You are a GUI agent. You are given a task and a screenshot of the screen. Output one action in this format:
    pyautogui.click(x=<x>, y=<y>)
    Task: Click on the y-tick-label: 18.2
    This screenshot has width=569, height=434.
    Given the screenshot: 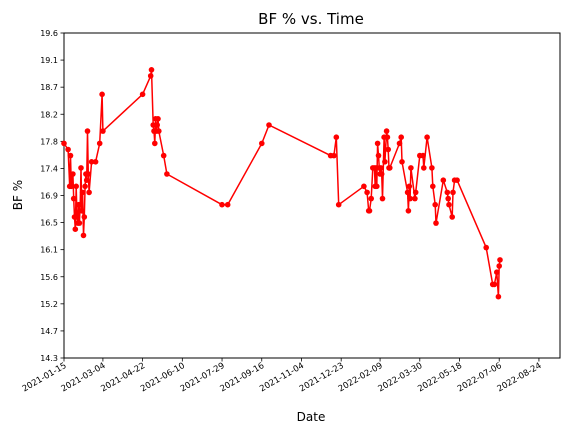 What is the action you would take?
    pyautogui.click(x=49, y=114)
    